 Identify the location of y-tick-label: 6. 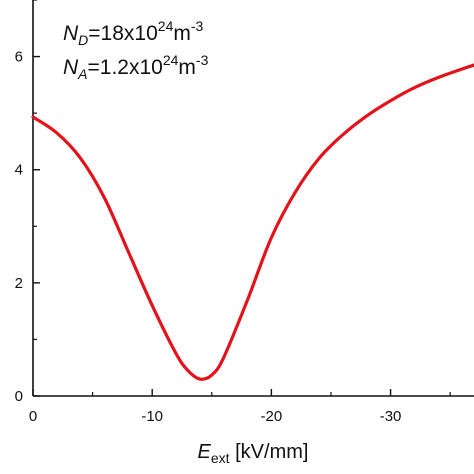
(19, 57).